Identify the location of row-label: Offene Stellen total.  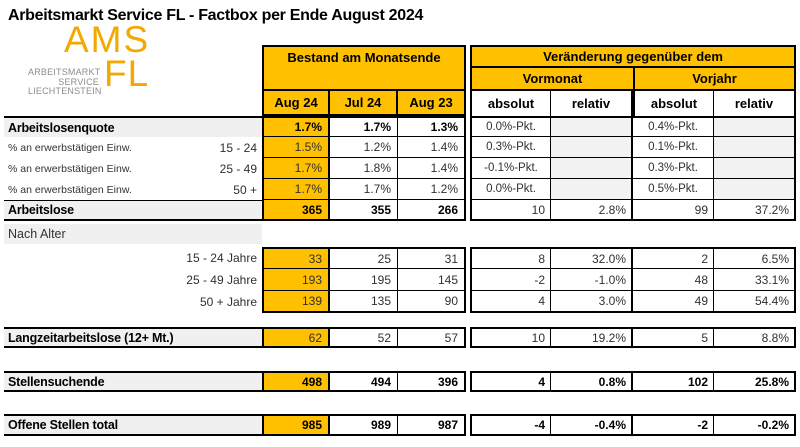
(63, 425).